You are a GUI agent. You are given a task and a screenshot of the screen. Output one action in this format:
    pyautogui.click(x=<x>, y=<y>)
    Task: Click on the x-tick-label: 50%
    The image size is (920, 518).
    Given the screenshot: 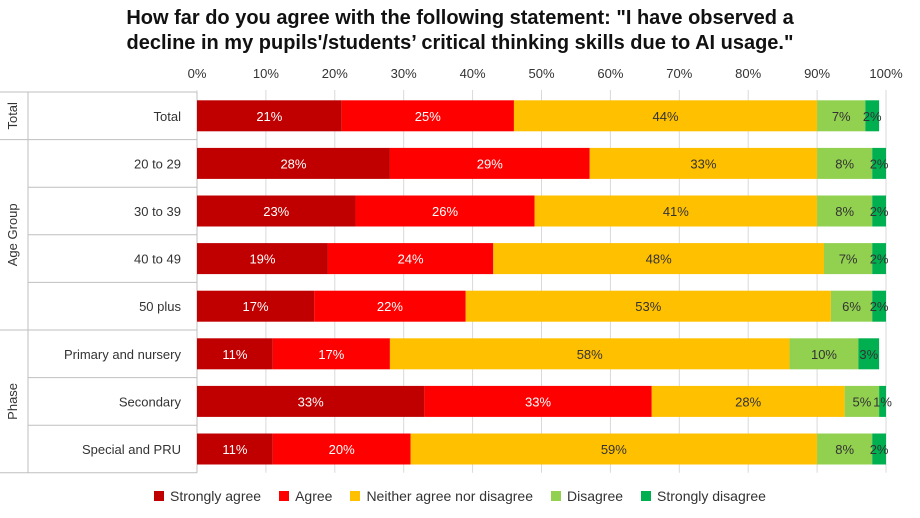 What is the action you would take?
    pyautogui.click(x=541, y=73)
    